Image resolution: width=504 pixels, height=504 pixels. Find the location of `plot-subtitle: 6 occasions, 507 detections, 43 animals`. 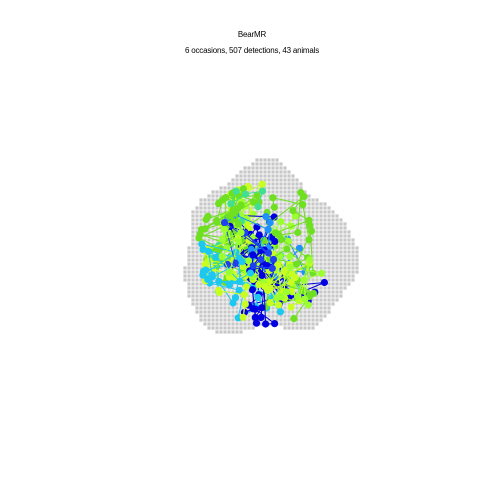

plot-subtitle: 6 occasions, 507 detections, 43 animals is located at coordinates (252, 50).